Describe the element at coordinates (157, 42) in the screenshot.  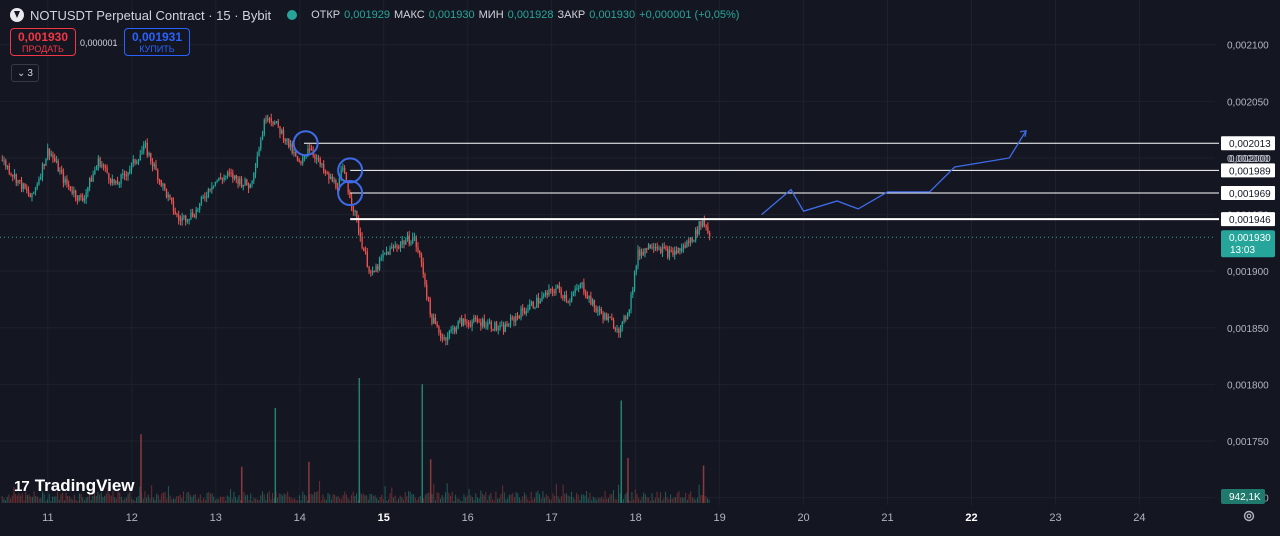
I see `buy-button: 0,001931 КУПИТЬ` at that location.